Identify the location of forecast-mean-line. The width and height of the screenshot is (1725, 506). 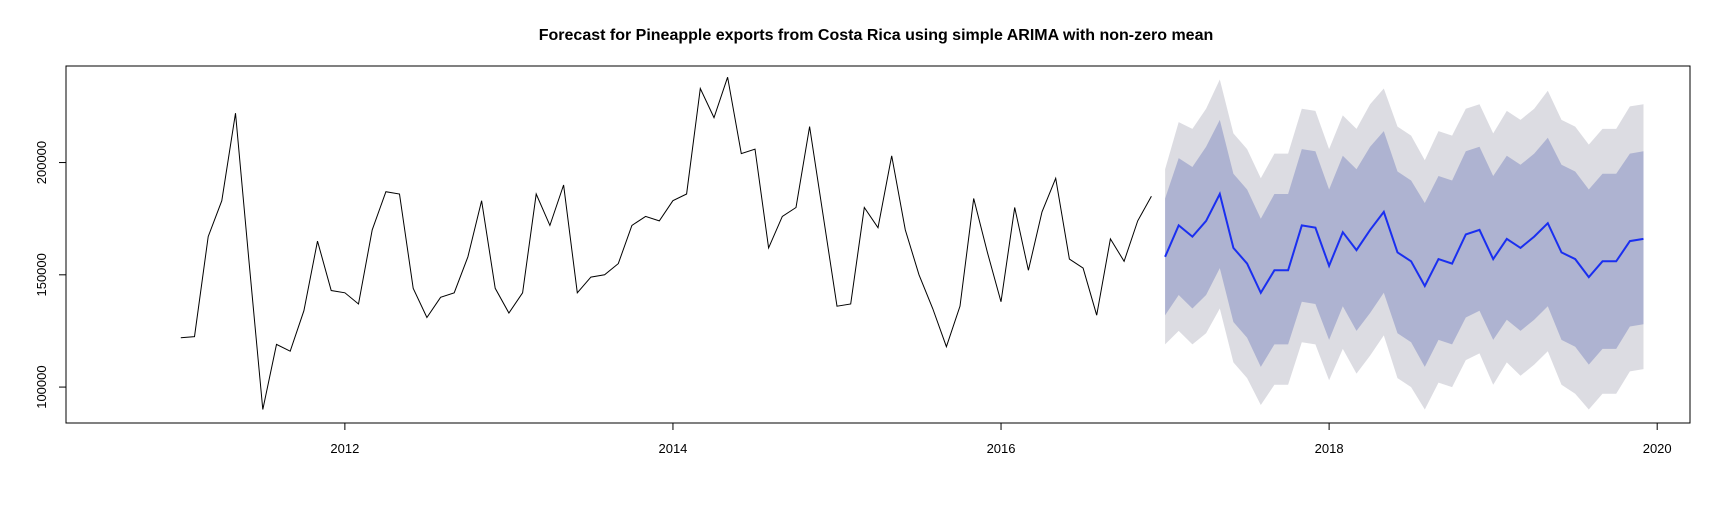
(1404, 243).